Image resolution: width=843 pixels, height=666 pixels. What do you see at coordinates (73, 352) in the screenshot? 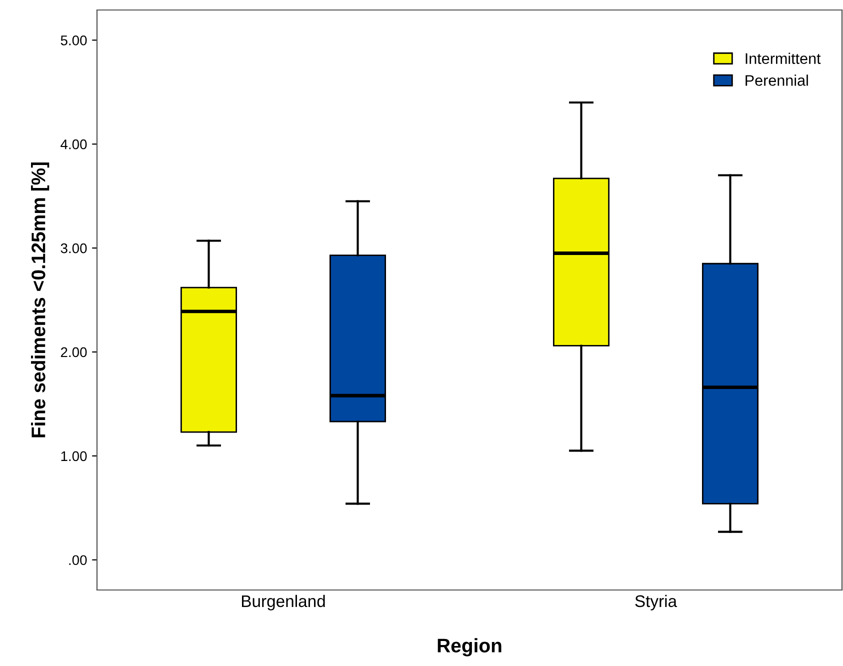
I see `y-tick-label: 2.00` at bounding box center [73, 352].